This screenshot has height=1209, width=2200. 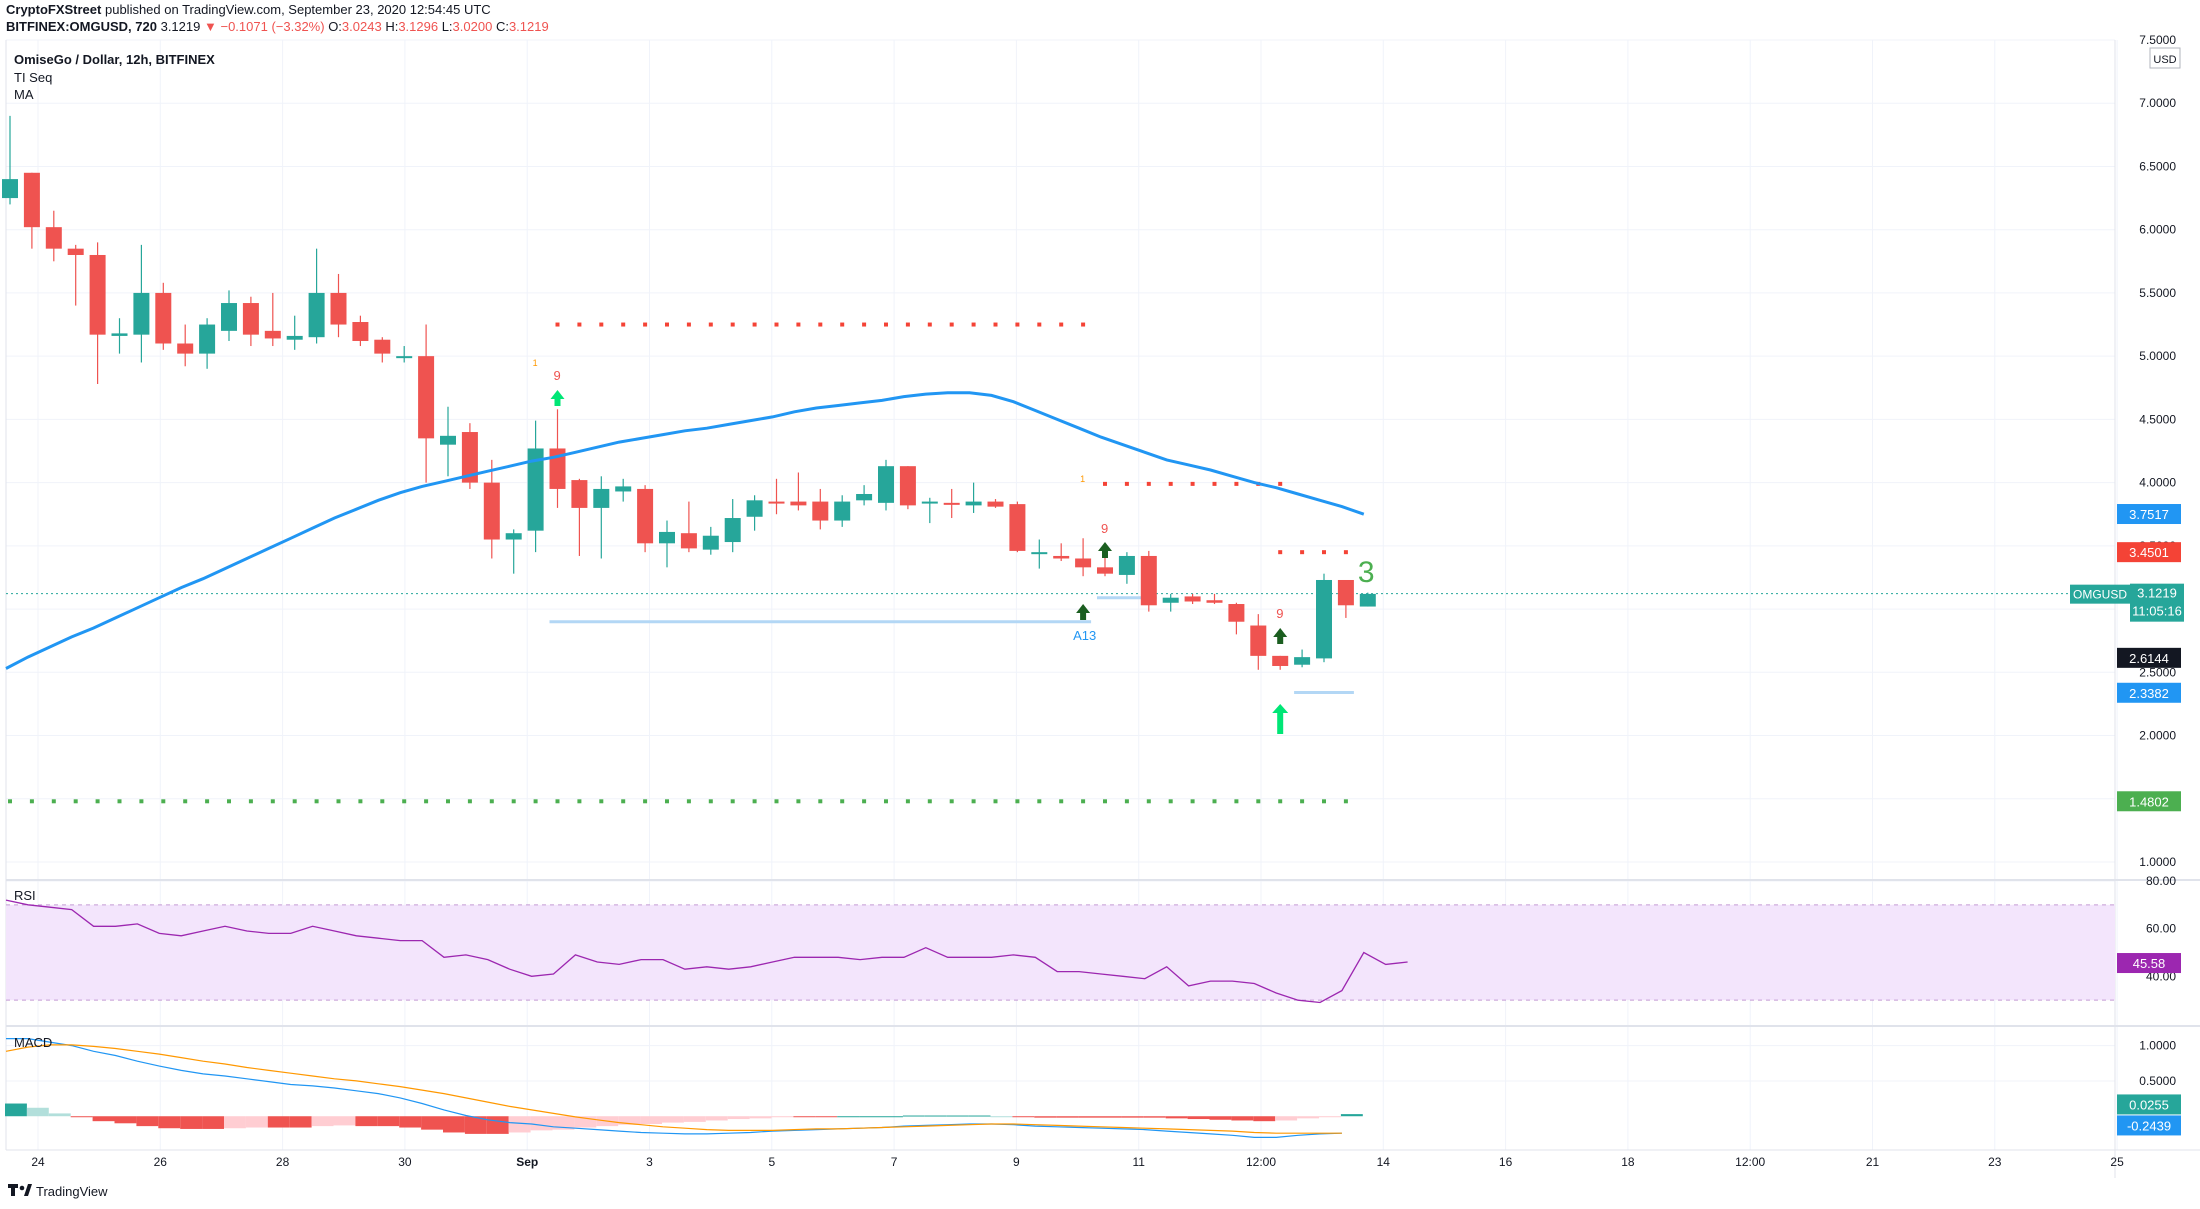 I want to click on time-tick-label: 30, so click(x=405, y=1162).